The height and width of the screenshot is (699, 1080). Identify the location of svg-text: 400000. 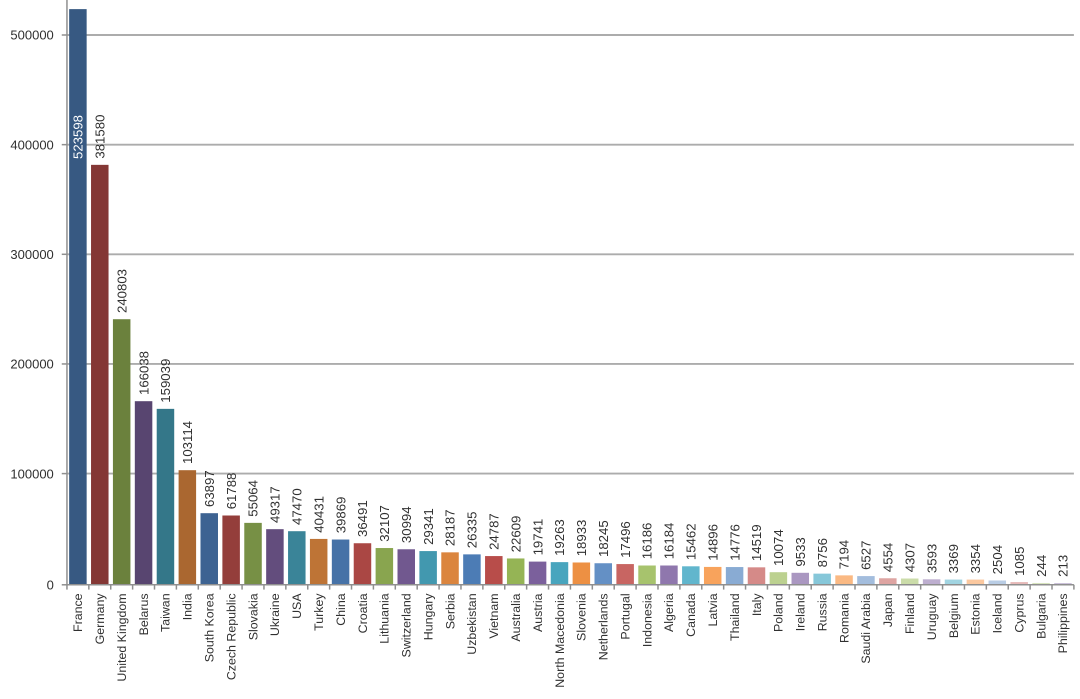
(31, 144).